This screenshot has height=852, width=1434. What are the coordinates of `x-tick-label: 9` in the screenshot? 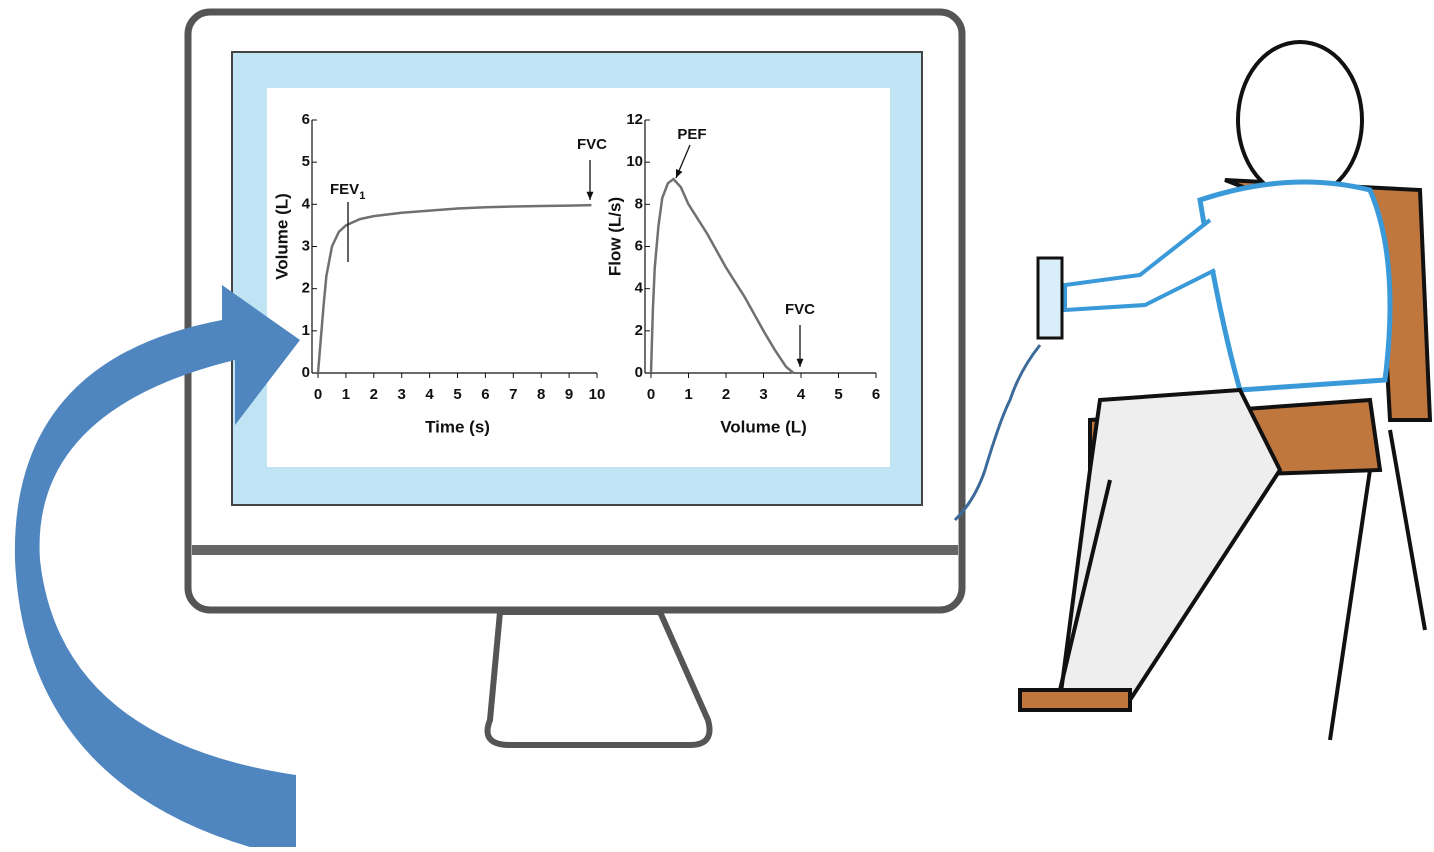 It's located at (569, 394).